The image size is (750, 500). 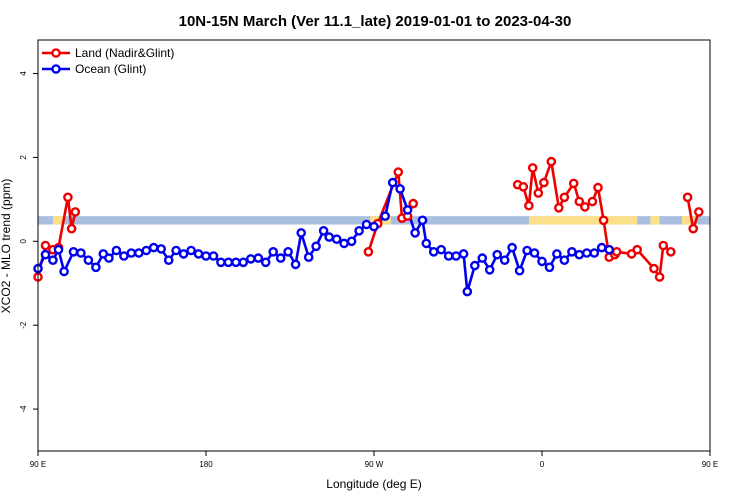 I want to click on legend-label: Ocean (Glint), so click(x=110, y=69).